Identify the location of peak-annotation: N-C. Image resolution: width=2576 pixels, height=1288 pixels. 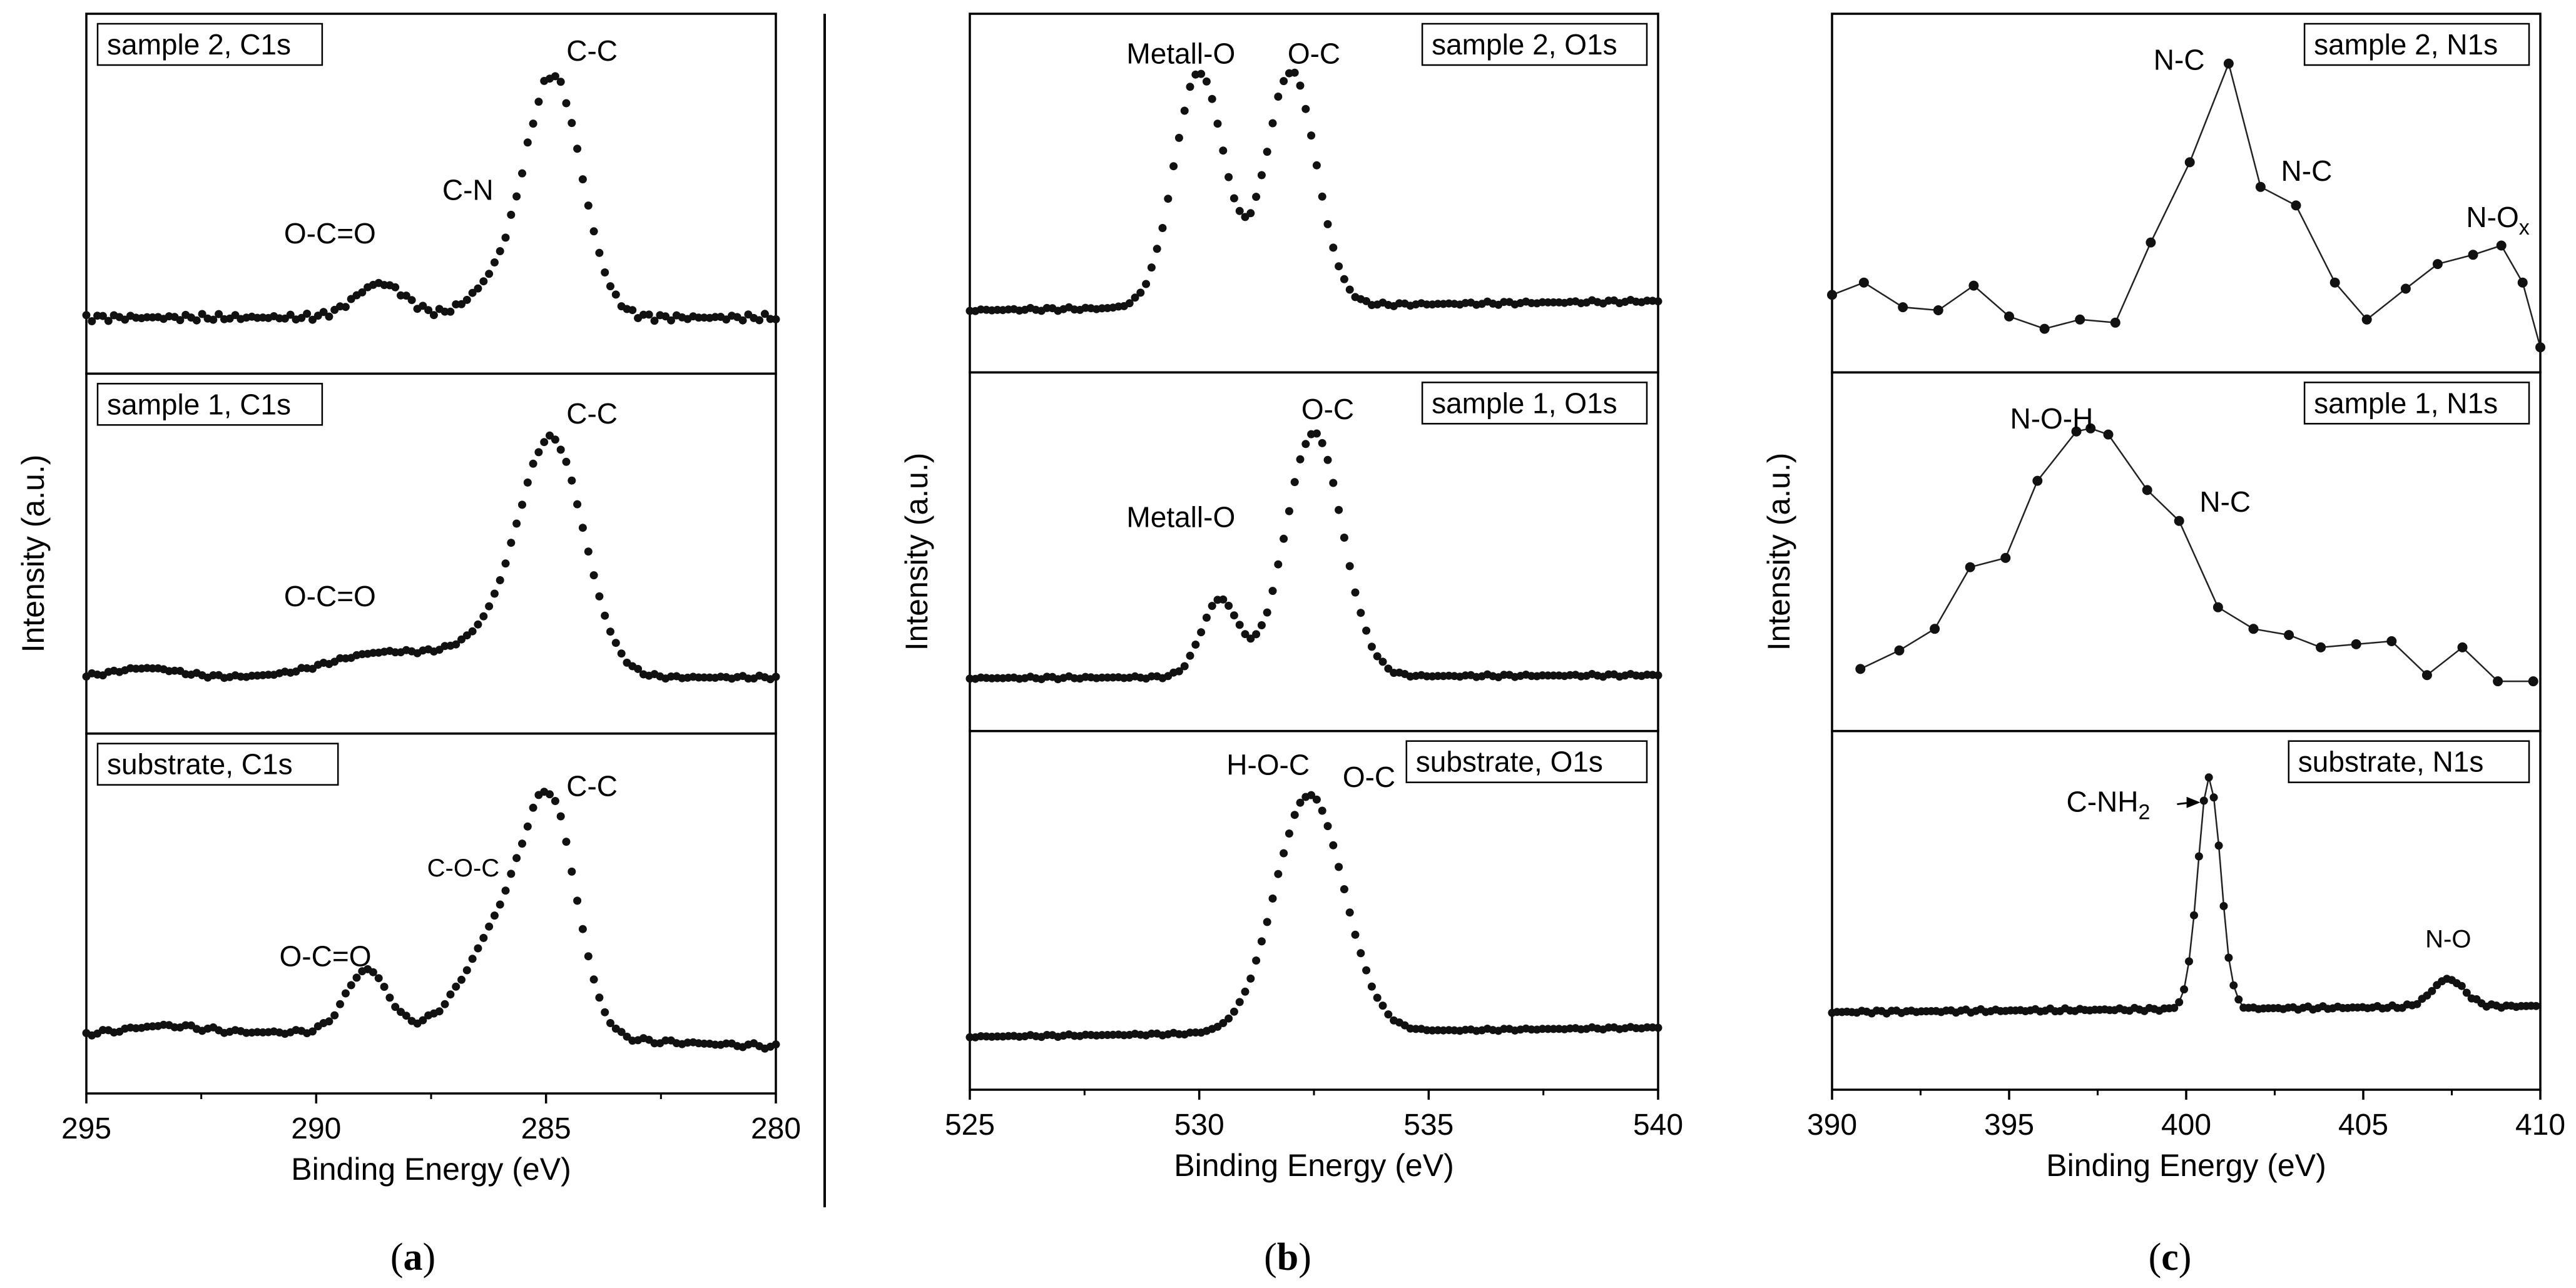
(2225, 501).